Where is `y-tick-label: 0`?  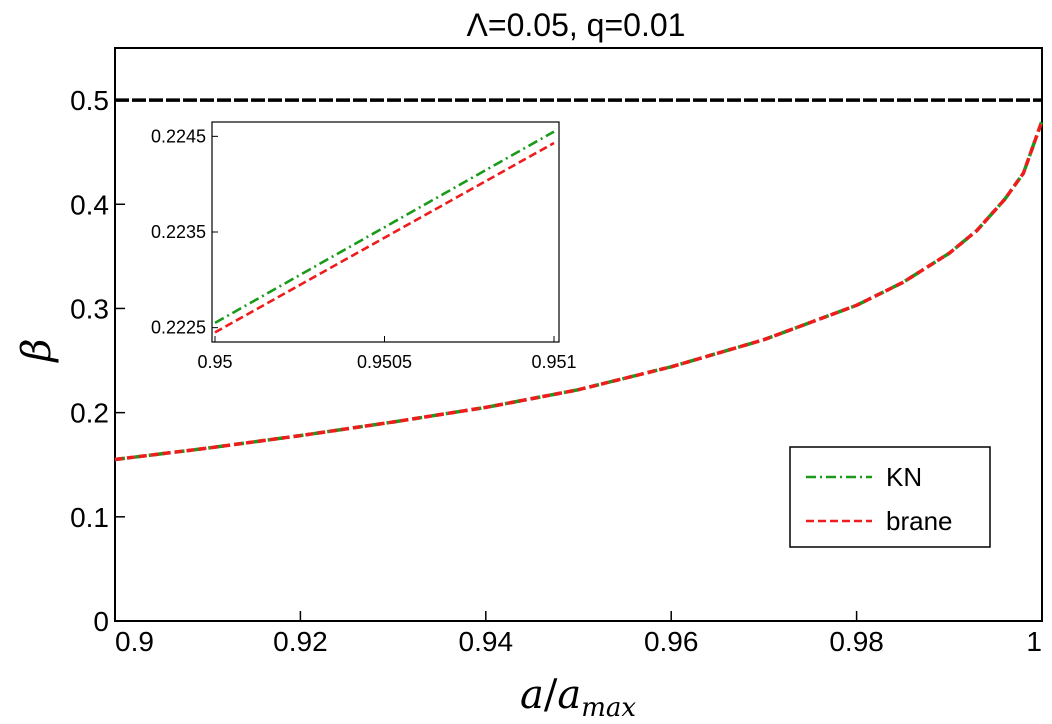
y-tick-label: 0 is located at coordinates (101, 621).